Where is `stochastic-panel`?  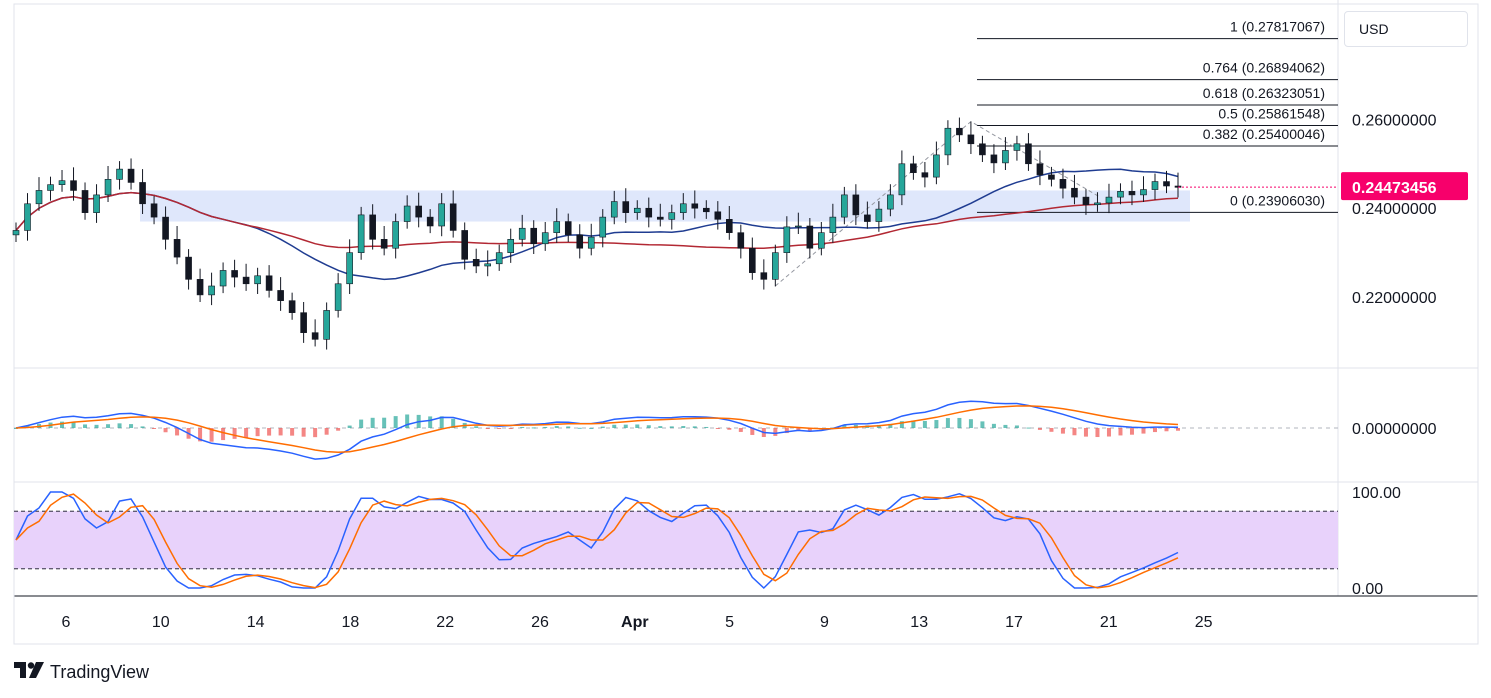
stochastic-panel is located at coordinates (676, 540).